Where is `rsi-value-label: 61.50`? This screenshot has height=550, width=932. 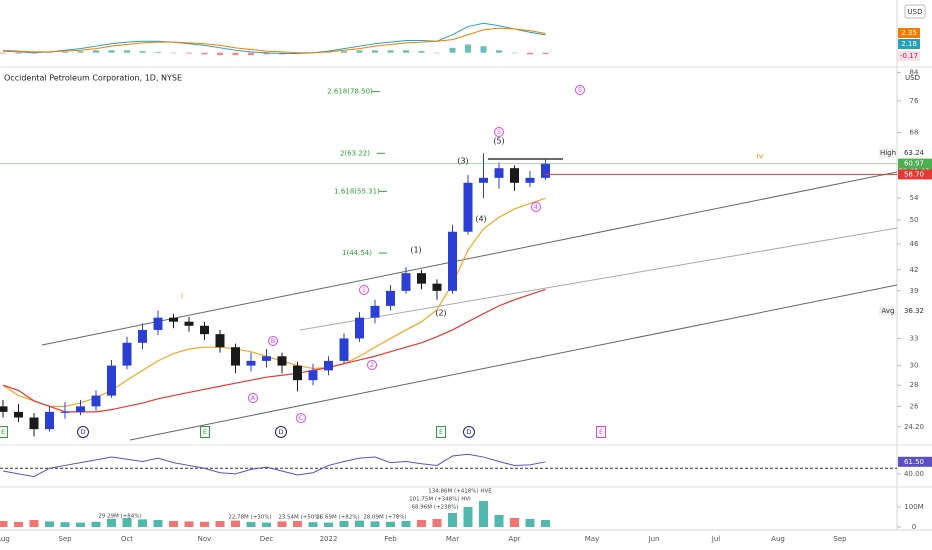
rsi-value-label: 61.50 is located at coordinates (914, 462).